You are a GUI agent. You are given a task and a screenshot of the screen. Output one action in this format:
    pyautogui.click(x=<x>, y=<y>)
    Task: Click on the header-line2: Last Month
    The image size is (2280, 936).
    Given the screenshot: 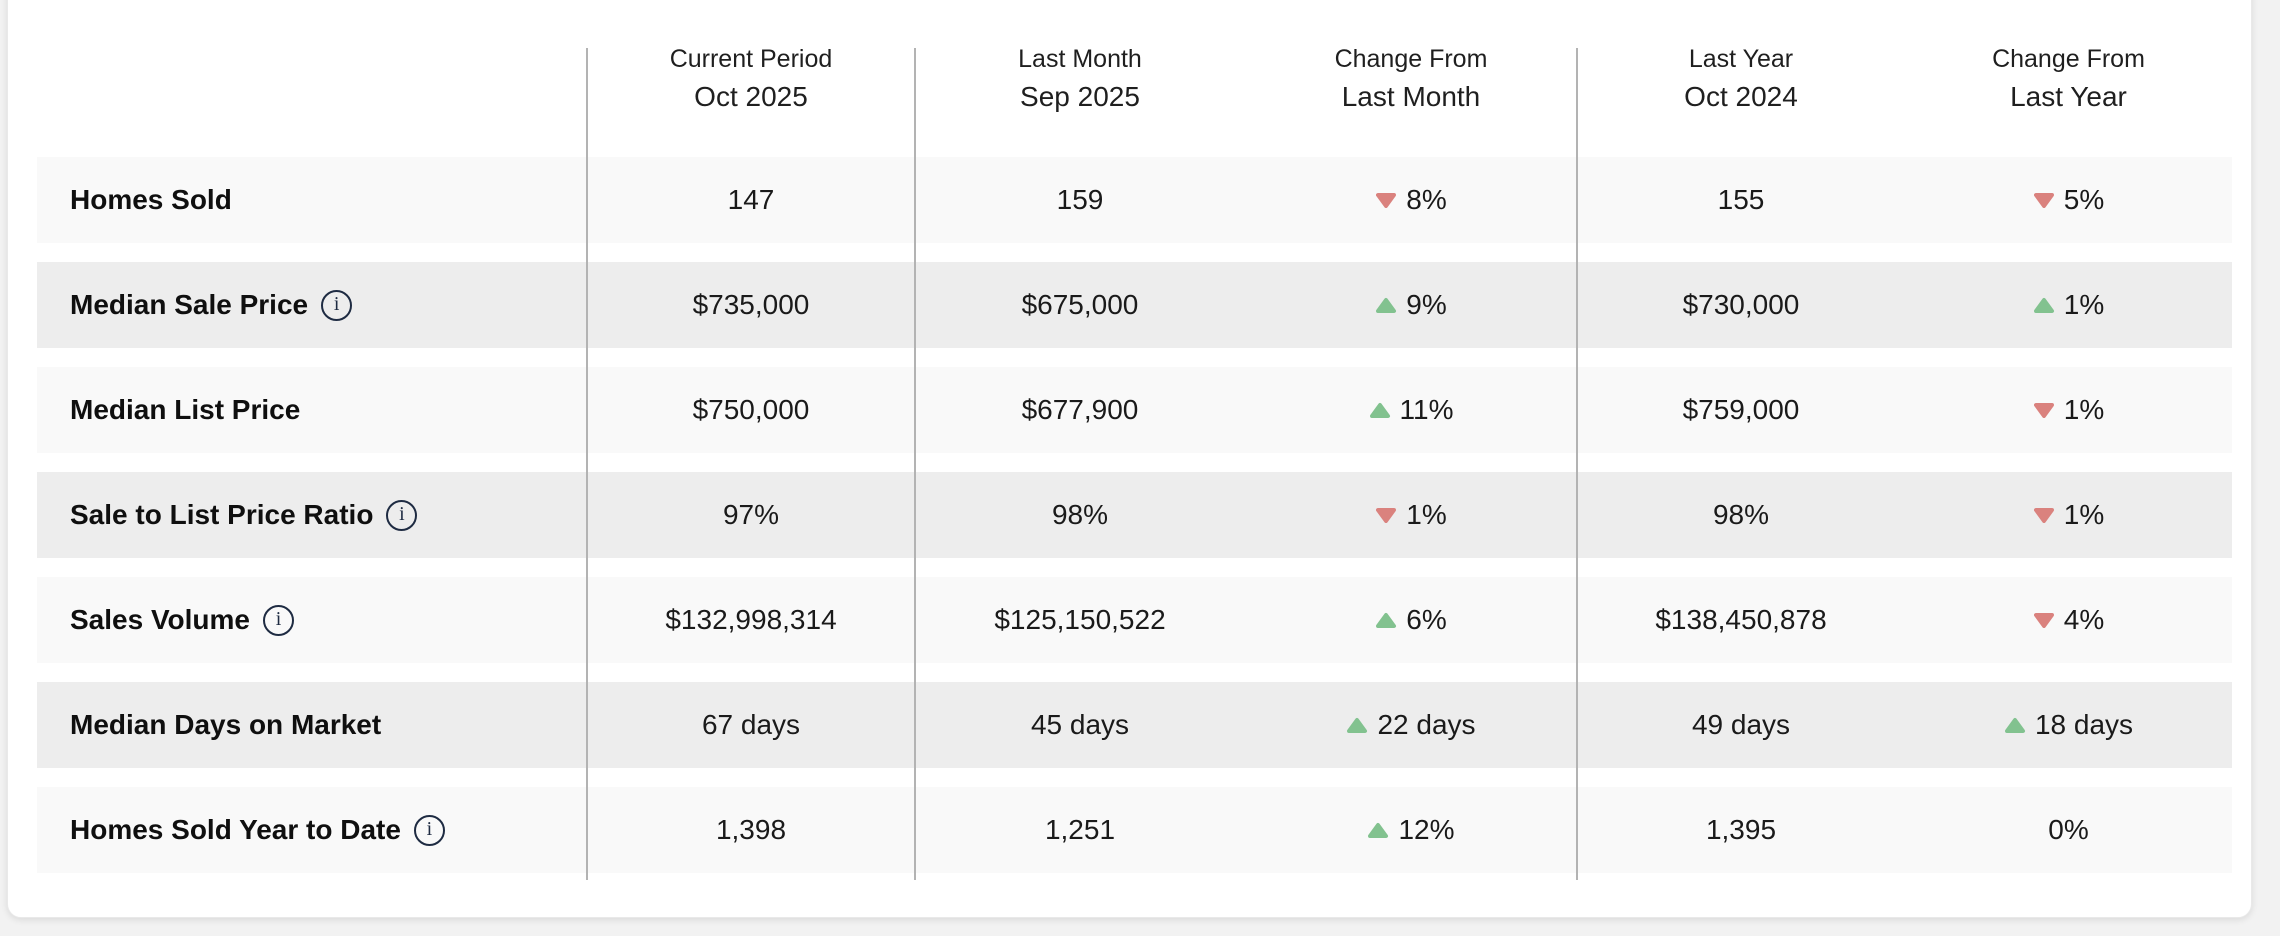 What is the action you would take?
    pyautogui.click(x=1411, y=96)
    